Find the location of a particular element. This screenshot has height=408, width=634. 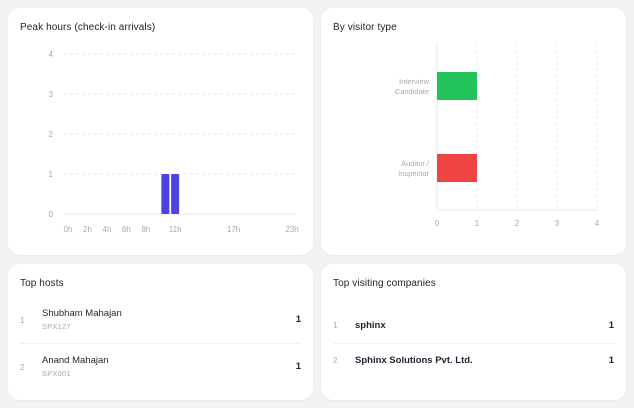

company-row: 2 Sphinx Solutions Pvt. Ltd. 1 is located at coordinates (473, 361).